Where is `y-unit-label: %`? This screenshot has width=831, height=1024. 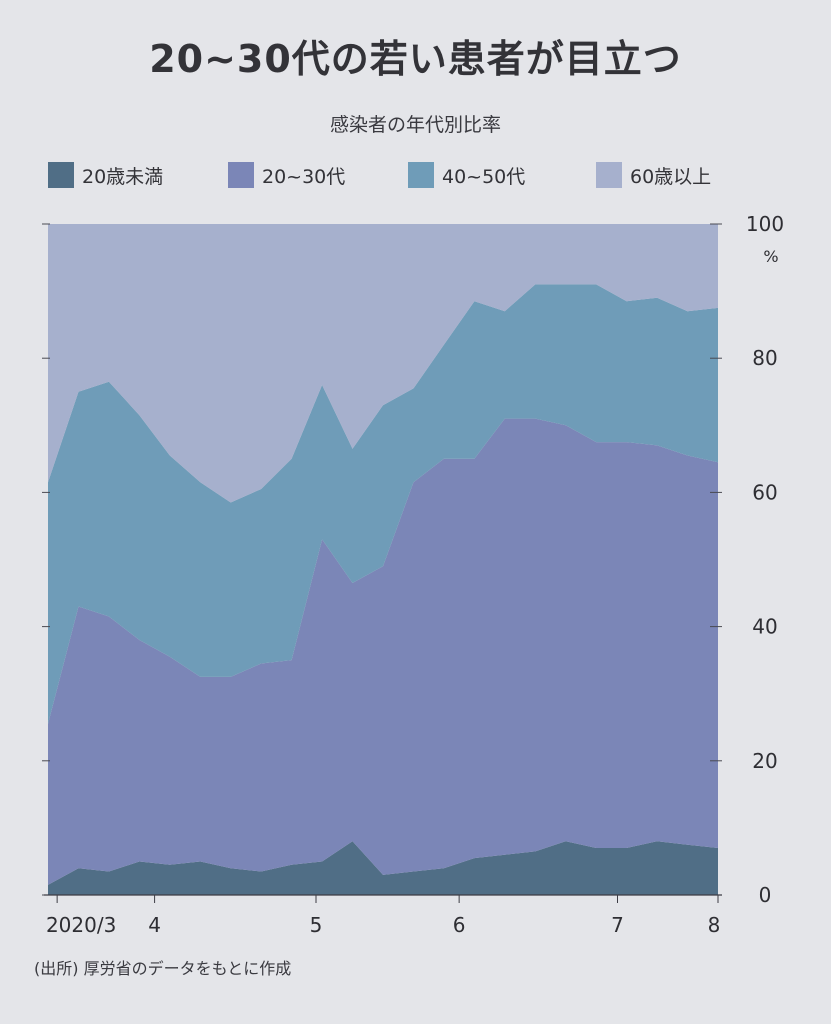
y-unit-label: % is located at coordinates (770, 256).